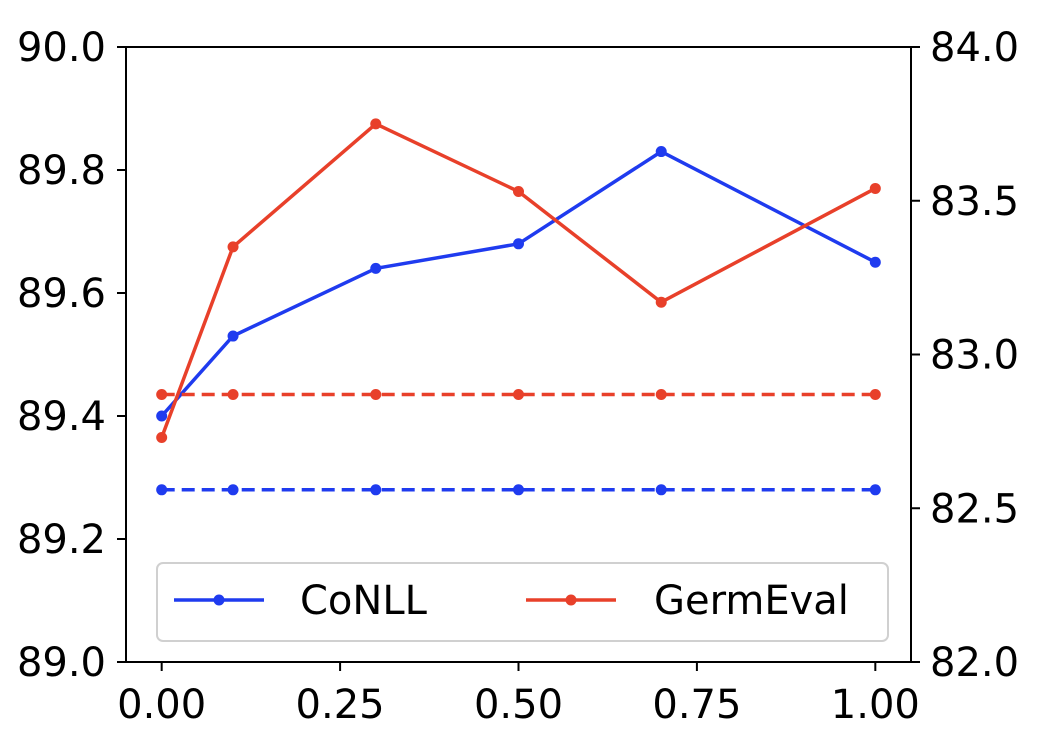  Describe the element at coordinates (61, 48) in the screenshot. I see `y-left-tick-label: 90.0` at that location.